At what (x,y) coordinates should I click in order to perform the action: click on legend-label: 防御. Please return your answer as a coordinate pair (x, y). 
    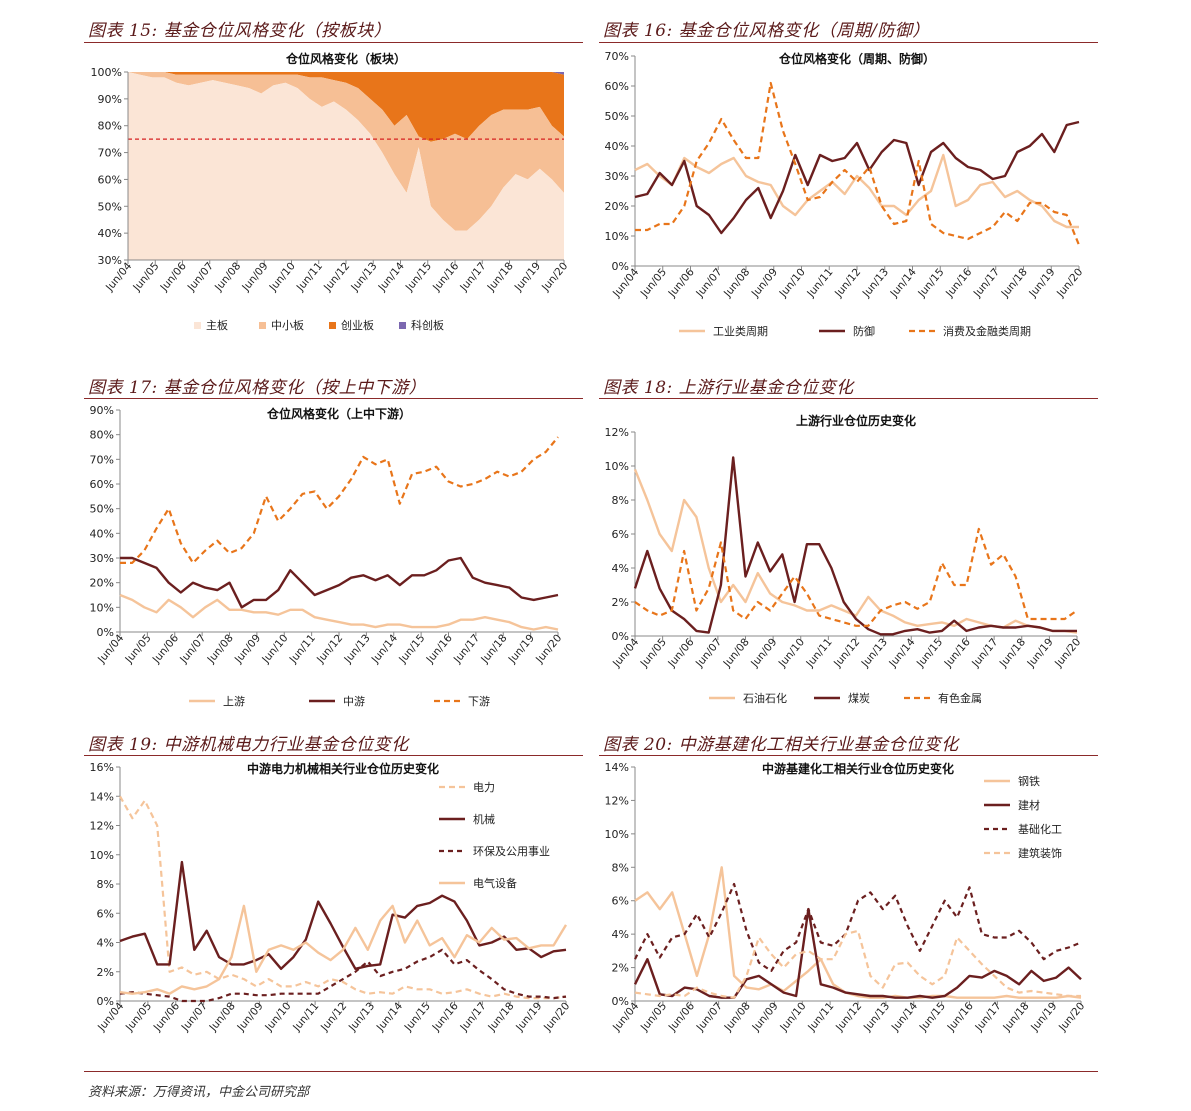
    Looking at the image, I should click on (864, 331).